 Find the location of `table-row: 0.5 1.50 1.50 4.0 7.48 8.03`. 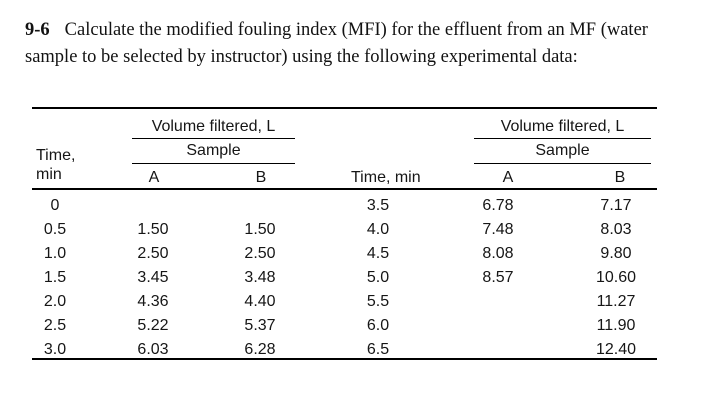

table-row: 0.5 1.50 1.50 4.0 7.48 8.03 is located at coordinates (344, 230).